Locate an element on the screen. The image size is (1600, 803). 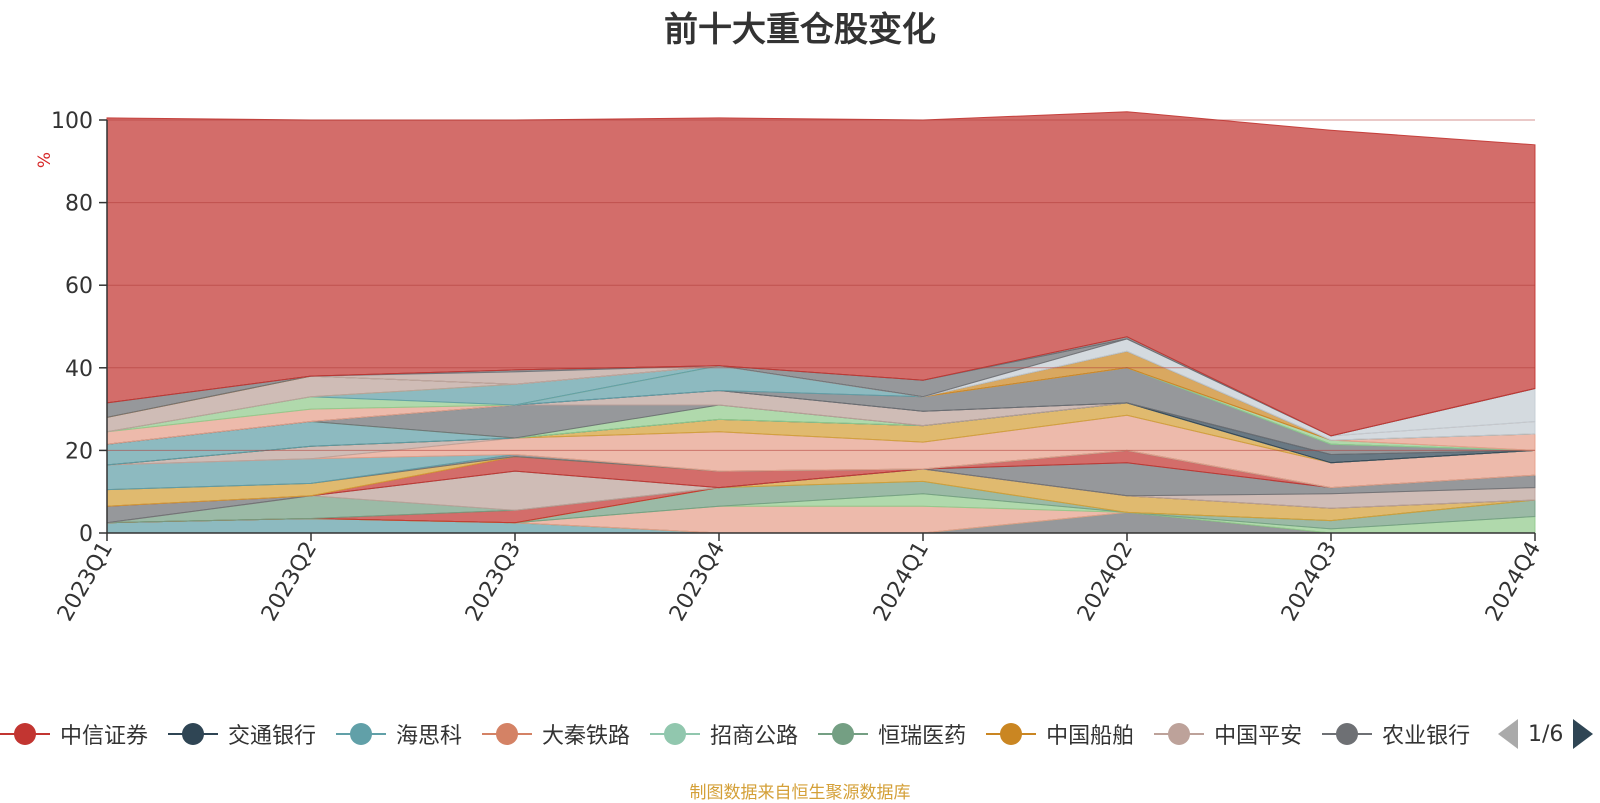
legend-items: 中信证券 交通银行 海思科 大秦铁路 招商公路 恒瑞医药 中国船舶 中国平安 农业银行 is located at coordinates (741, 734).